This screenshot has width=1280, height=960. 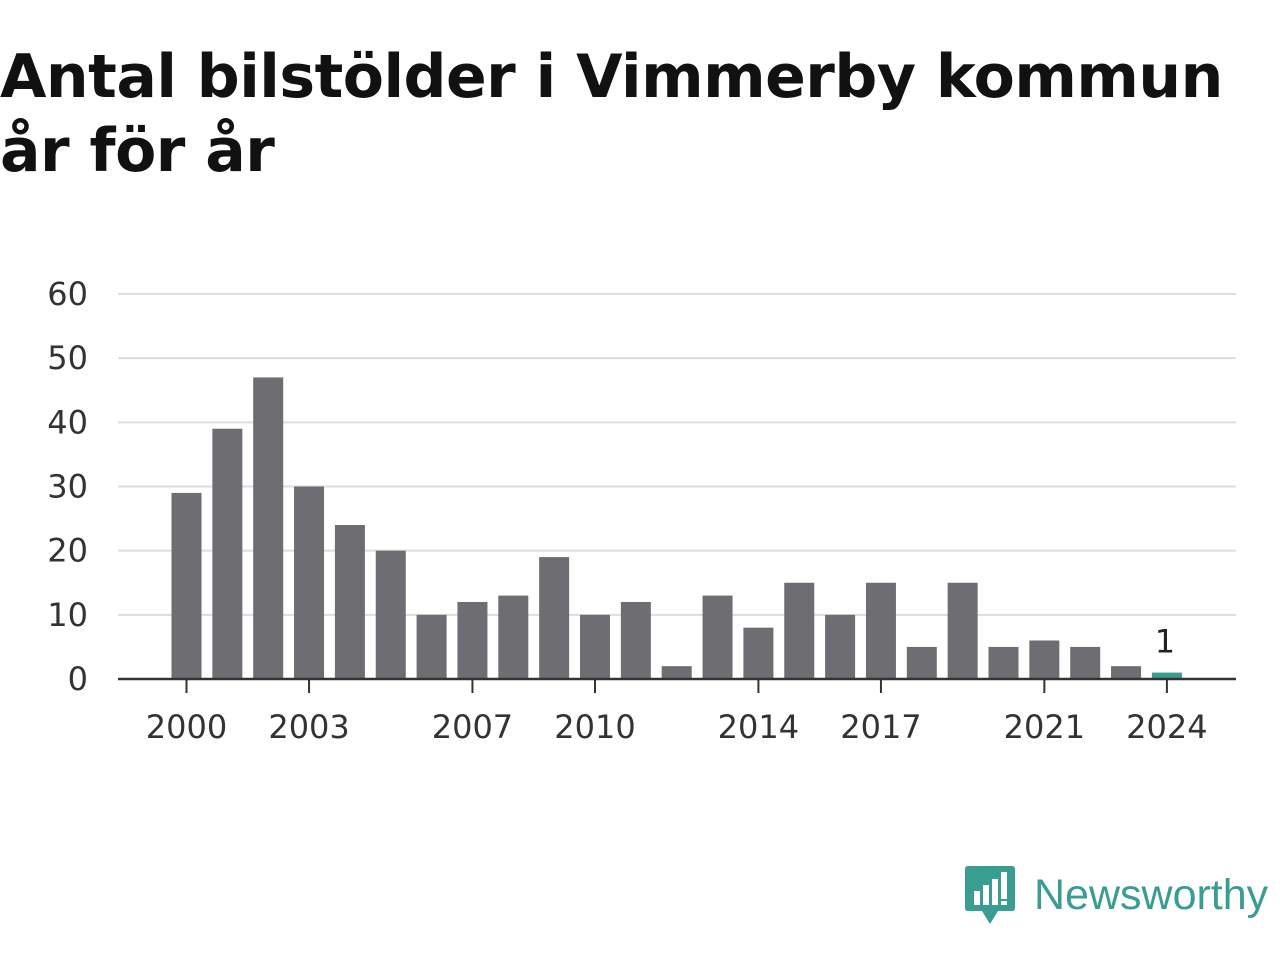 What do you see at coordinates (717, 637) in the screenshot?
I see `bar-2013` at bounding box center [717, 637].